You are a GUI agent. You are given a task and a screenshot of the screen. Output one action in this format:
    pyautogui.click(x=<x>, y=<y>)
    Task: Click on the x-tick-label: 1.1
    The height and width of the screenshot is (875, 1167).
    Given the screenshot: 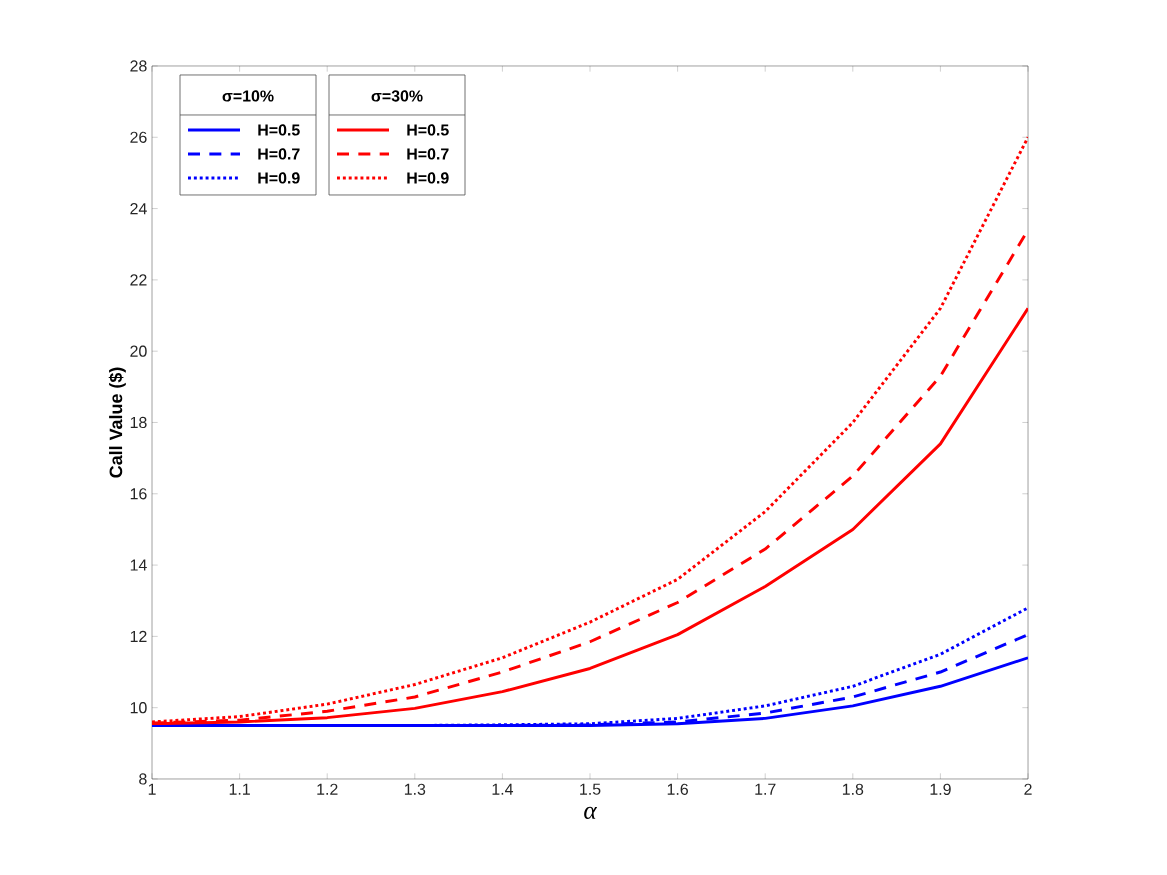 What is the action you would take?
    pyautogui.click(x=239, y=789)
    